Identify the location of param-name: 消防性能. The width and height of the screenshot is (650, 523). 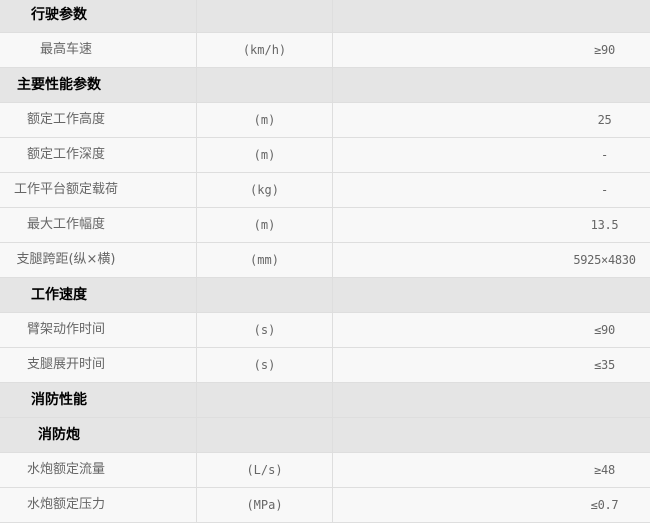
(59, 400).